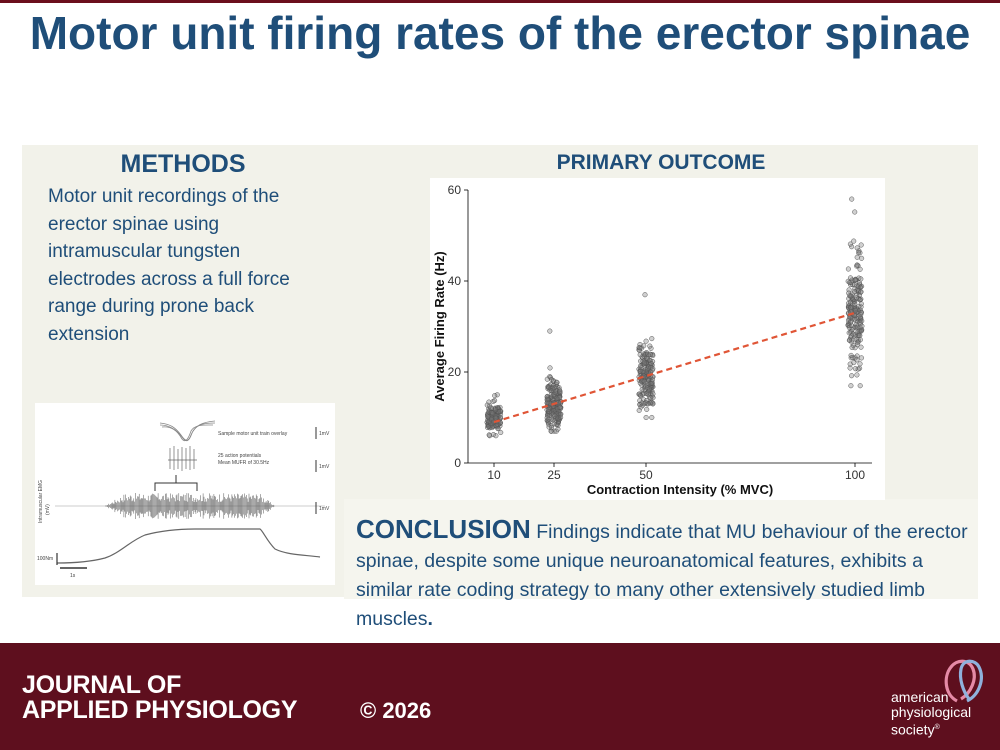  I want to click on aps-logo-pink-arc, so click(960, 681).